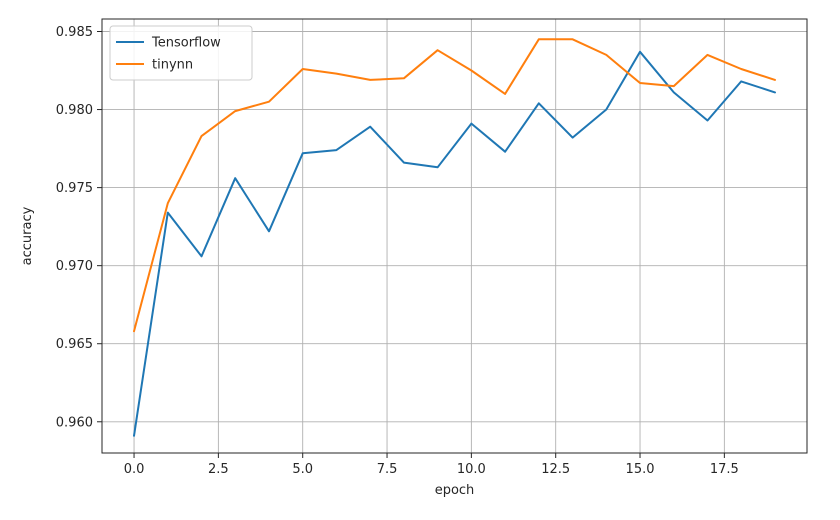  What do you see at coordinates (455, 490) in the screenshot?
I see `x-axis-label: epoch` at bounding box center [455, 490].